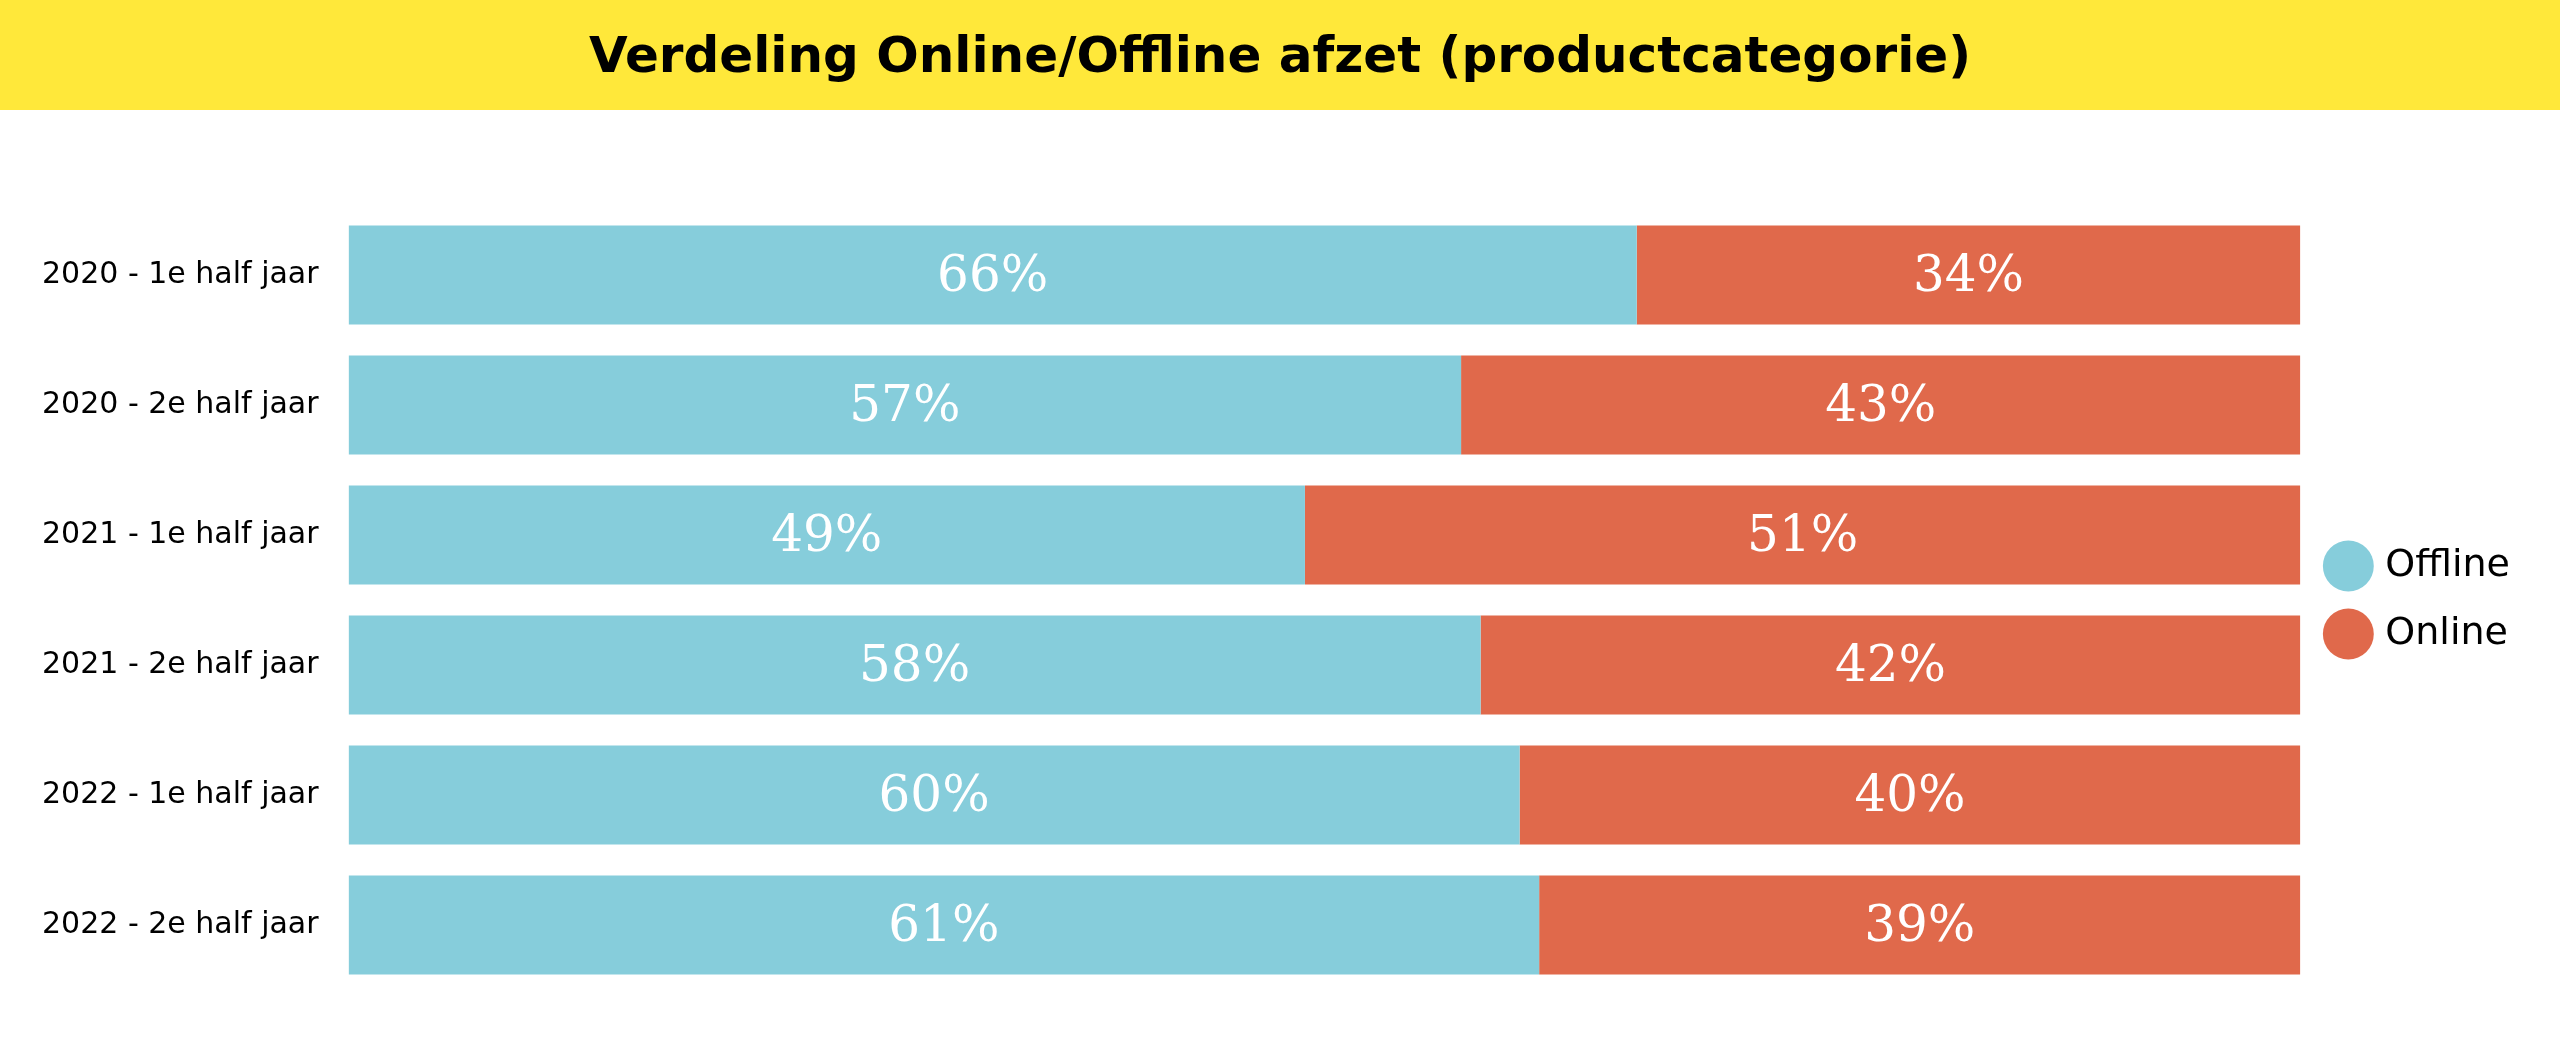 The image size is (2560, 1040). I want to click on data-label: 43%, so click(1881, 403).